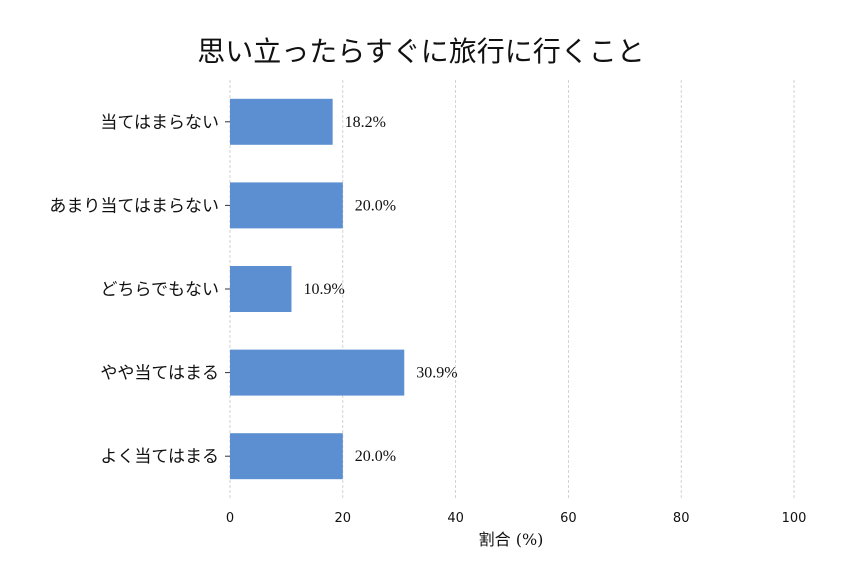  What do you see at coordinates (159, 123) in the screenshot?
I see `category-label-1: 当てはまらない` at bounding box center [159, 123].